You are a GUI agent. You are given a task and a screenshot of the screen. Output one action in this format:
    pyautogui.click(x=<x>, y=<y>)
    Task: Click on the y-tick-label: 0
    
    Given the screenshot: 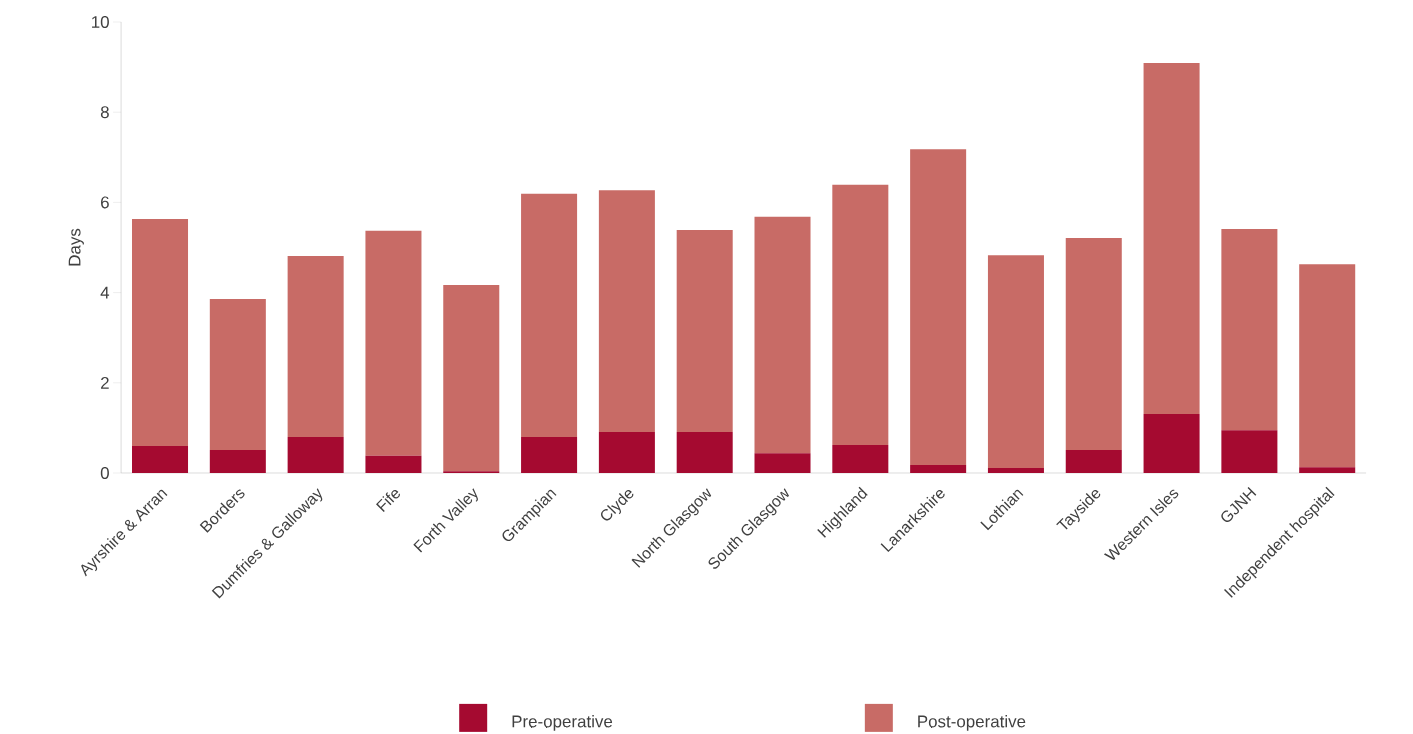 What is the action you would take?
    pyautogui.click(x=104, y=473)
    